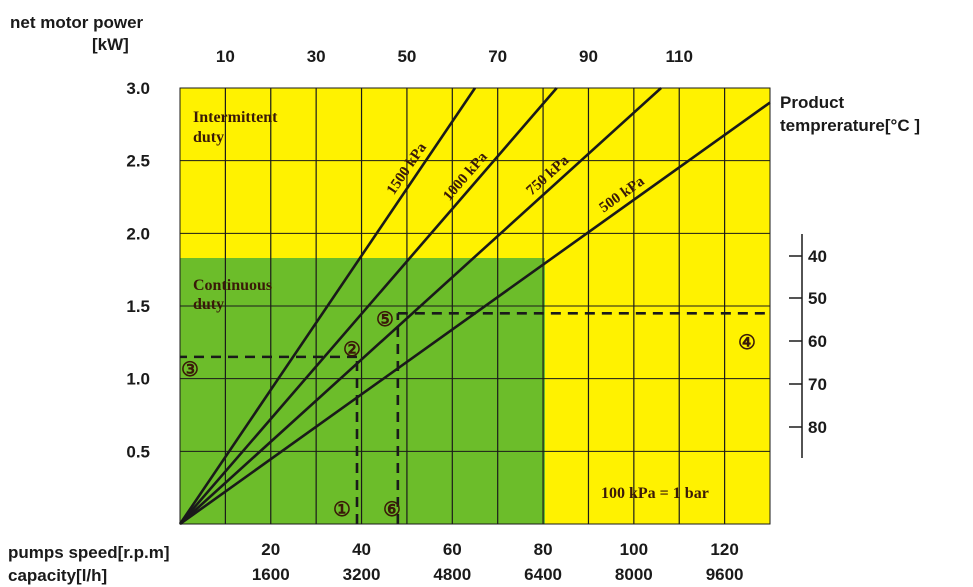 Image resolution: width=973 pixels, height=587 pixels. Describe the element at coordinates (110, 44) in the screenshot. I see `left-axis-unit: [kW]` at that location.